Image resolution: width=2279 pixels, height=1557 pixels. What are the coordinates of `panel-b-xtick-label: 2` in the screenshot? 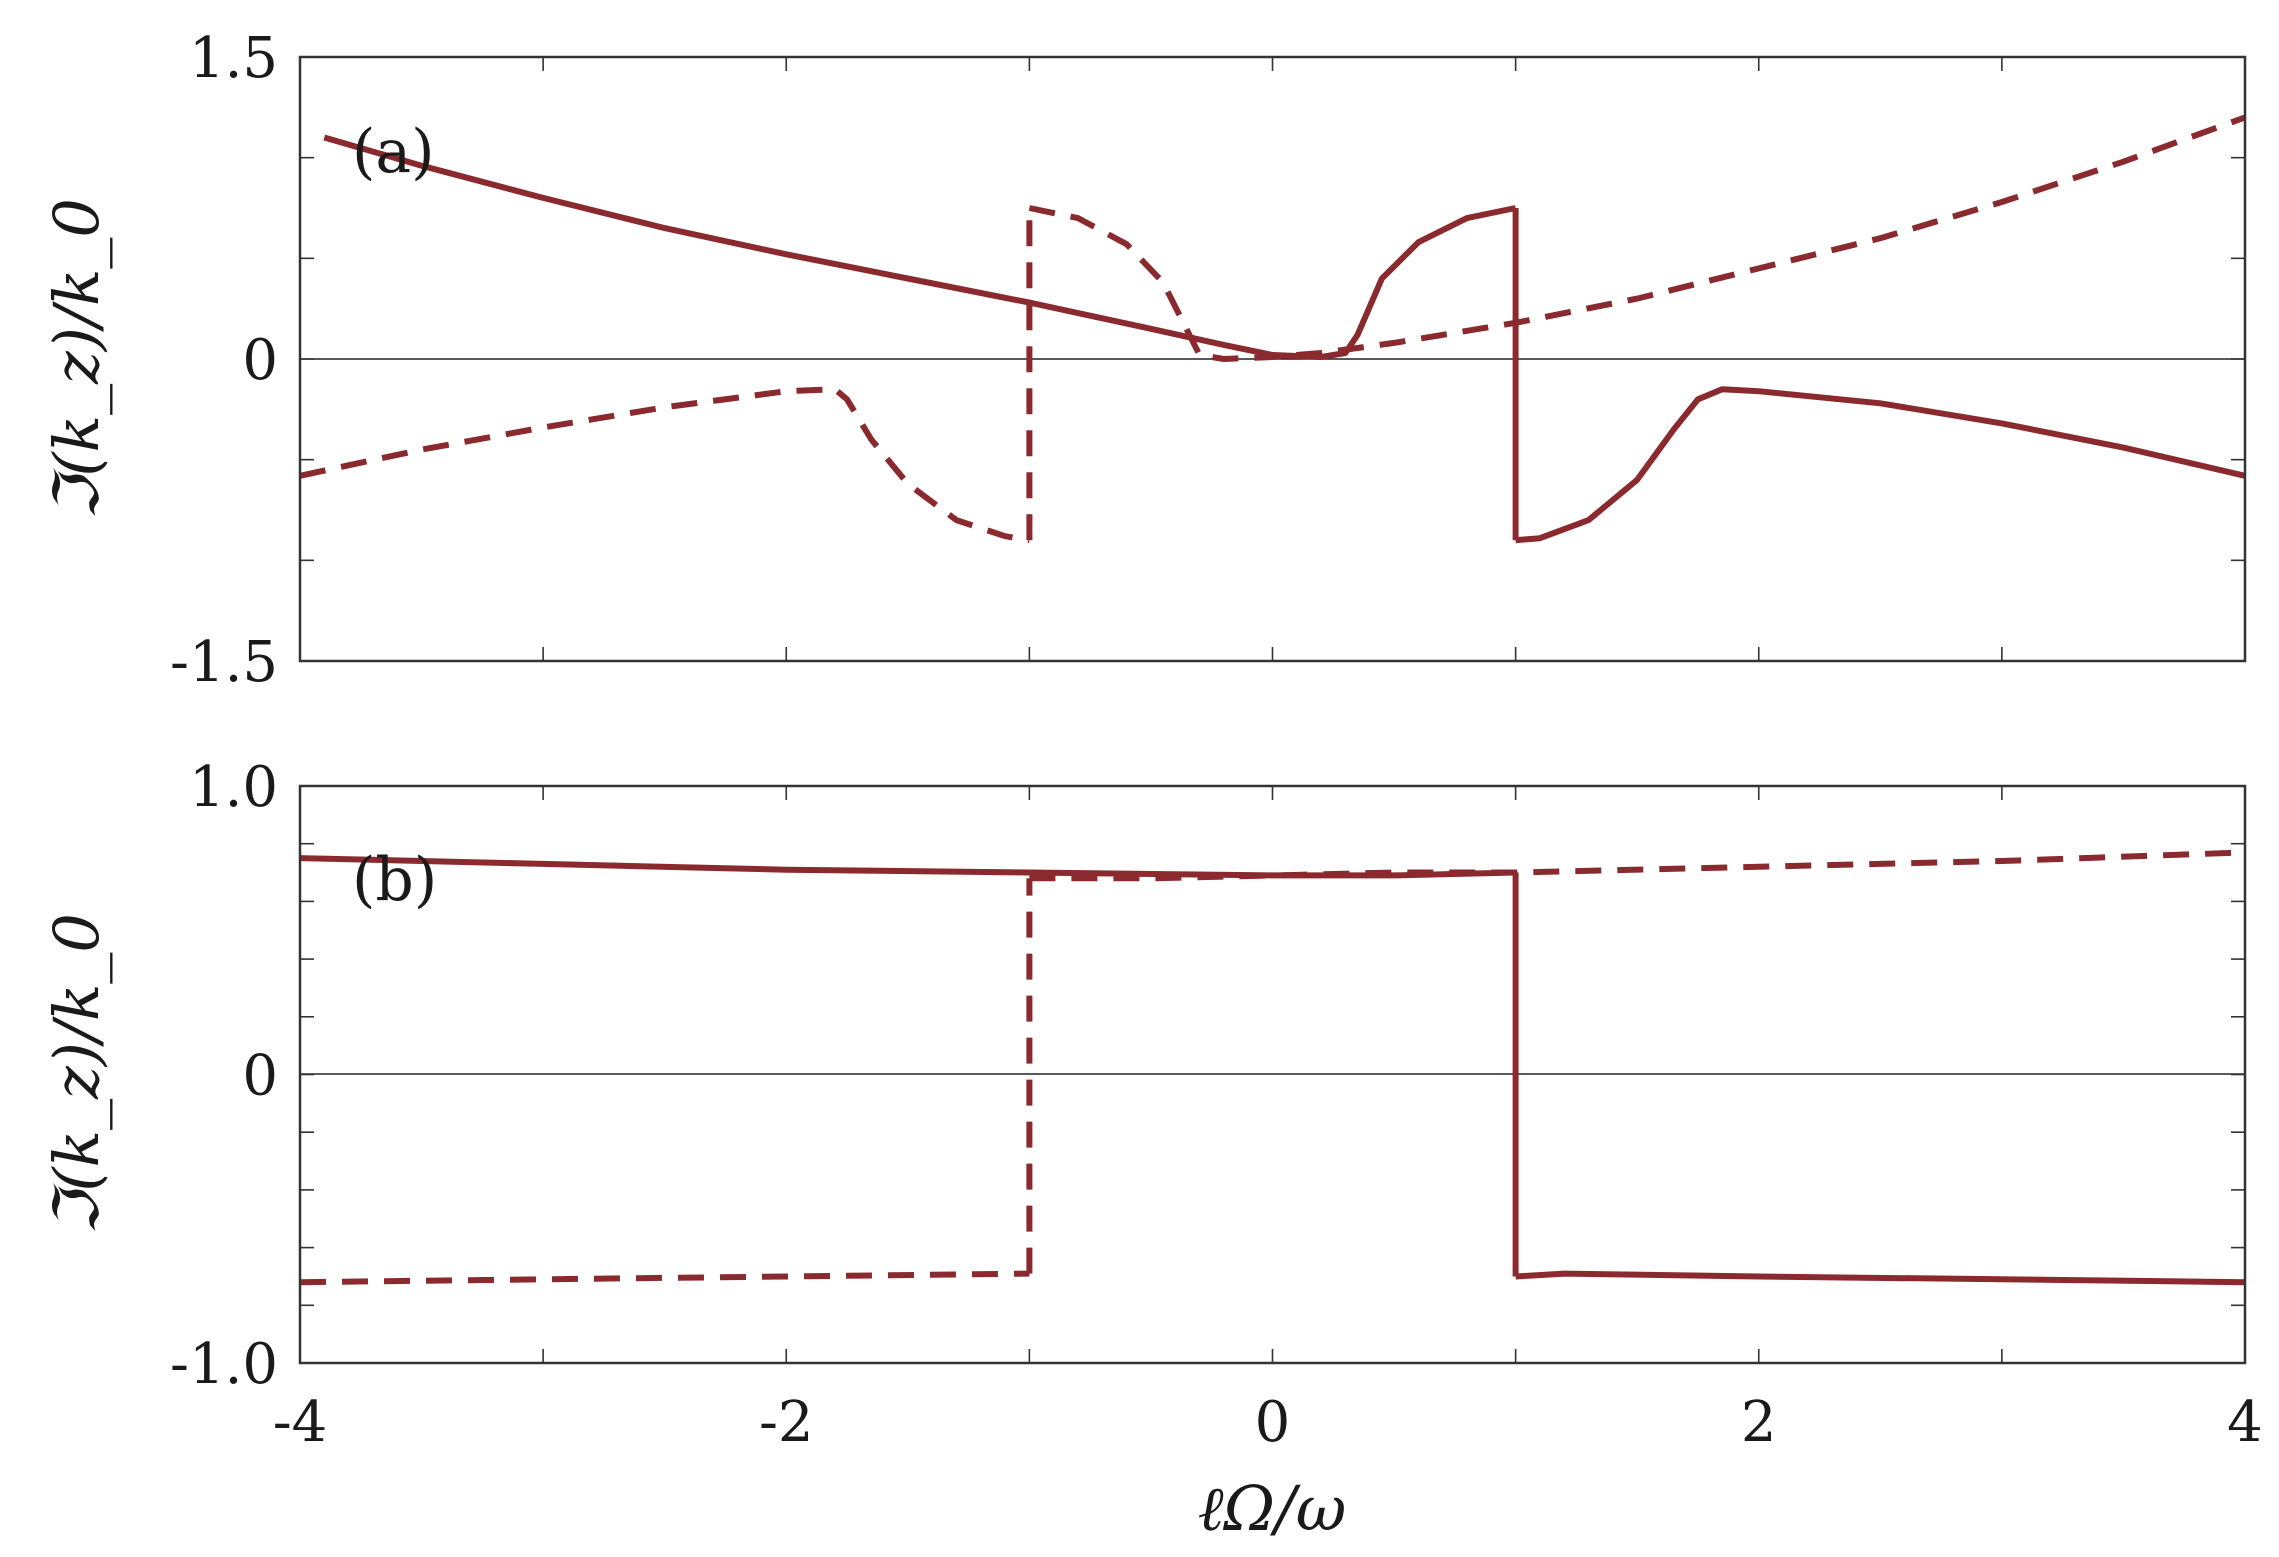 It's located at (1759, 1422).